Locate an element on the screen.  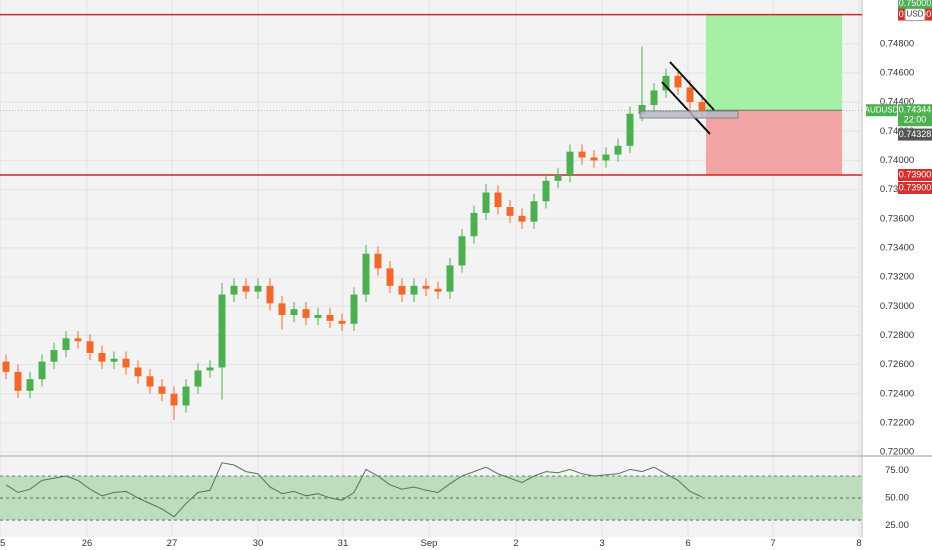
x-tick-label: 3 is located at coordinates (601, 543).